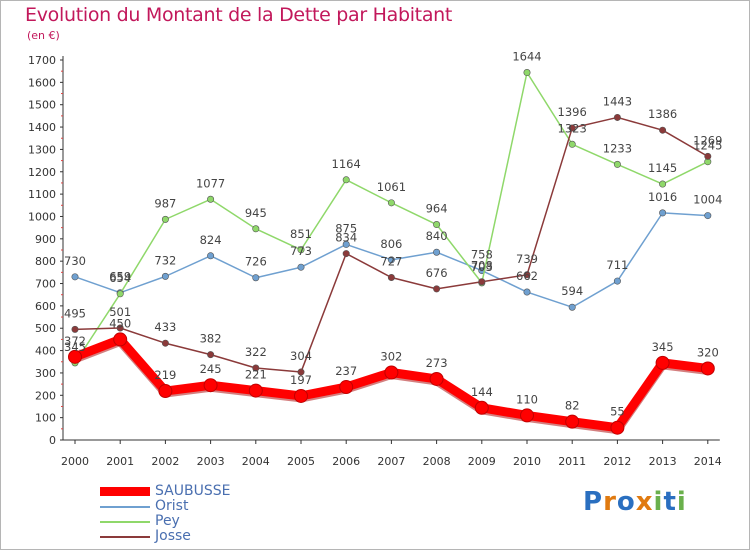 The image size is (750, 550). I want to click on legend-item-pey: Pey, so click(200, 521).